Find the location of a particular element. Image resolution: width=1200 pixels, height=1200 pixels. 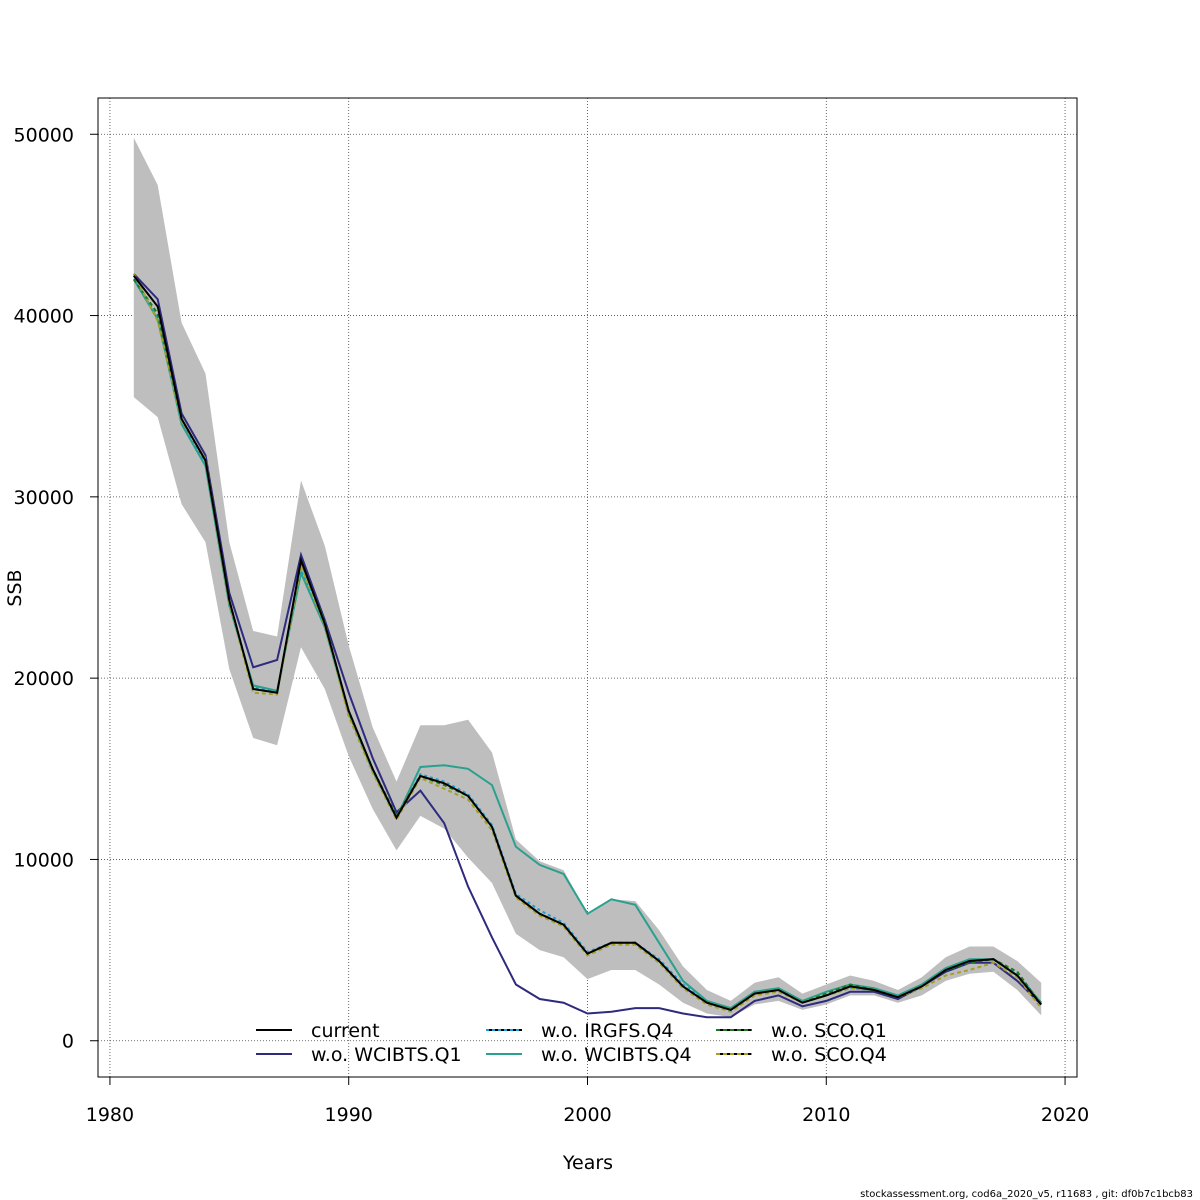

y-tick-label: 0 is located at coordinates (68, 1042).